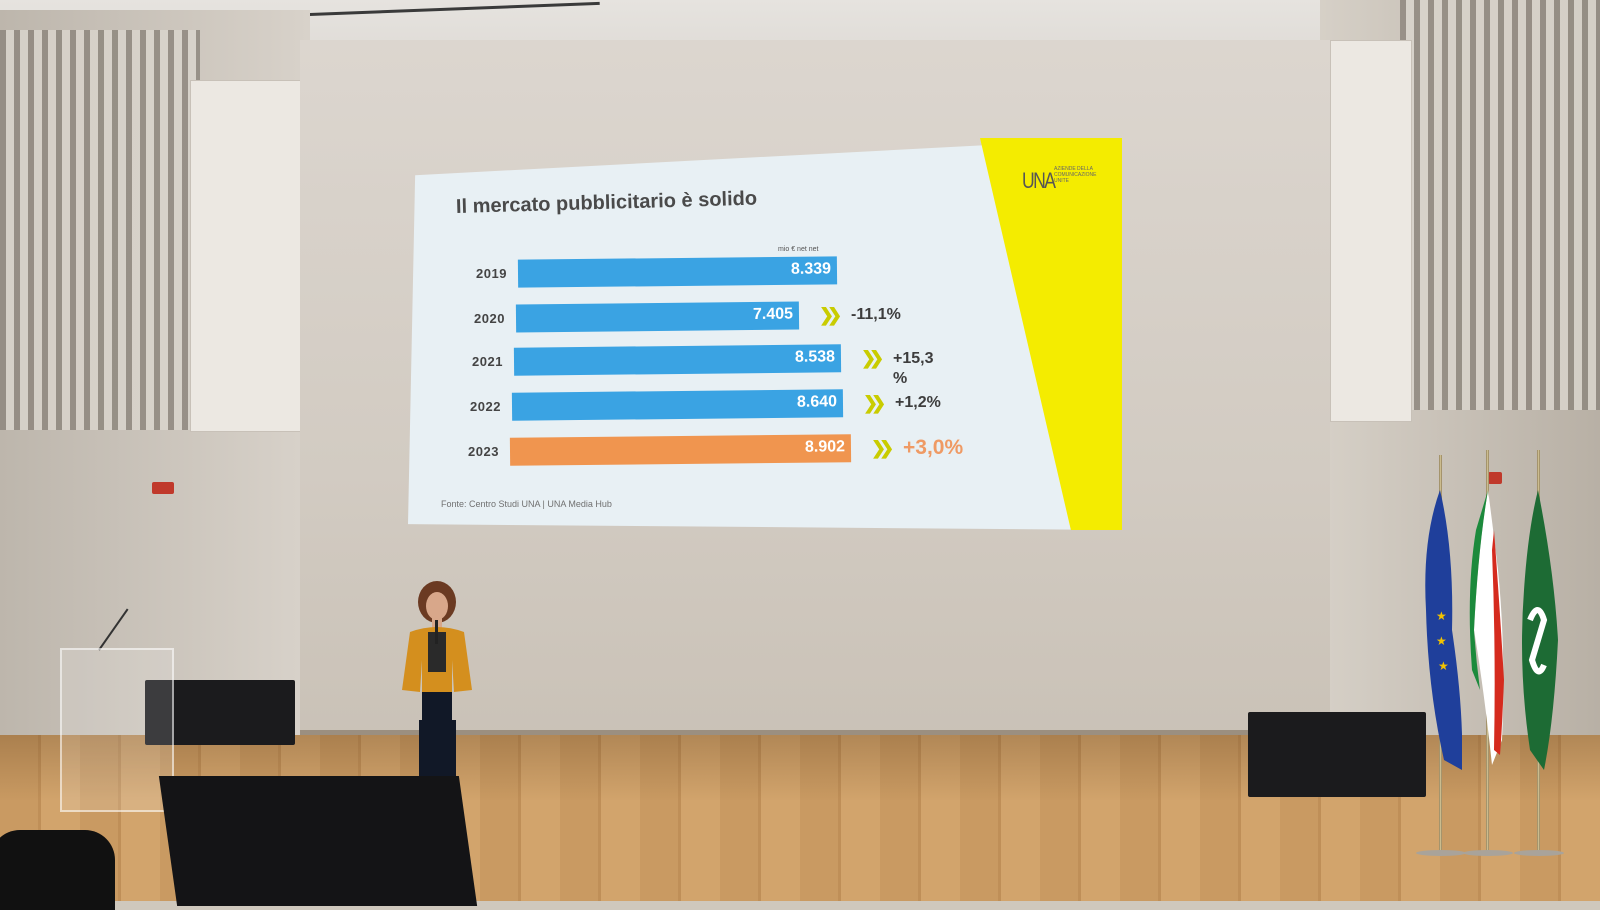 Image resolution: width=1600 pixels, height=910 pixels. I want to click on exit-sign-right, so click(1495, 478).